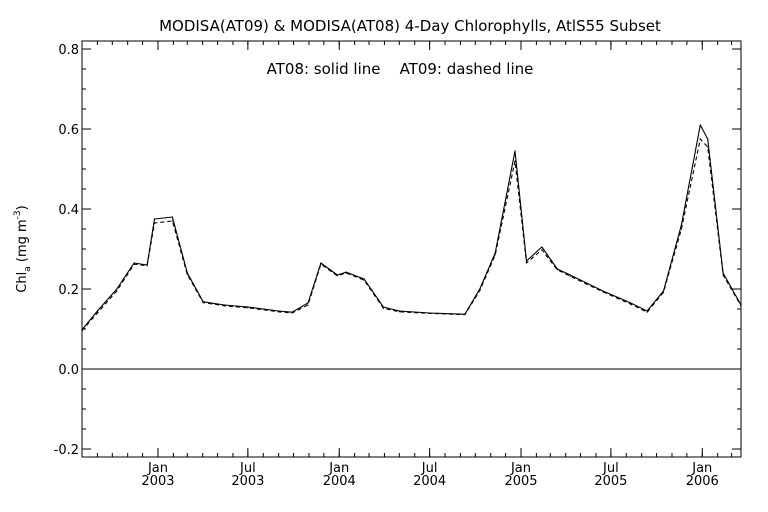 Image resolution: width=768 pixels, height=512 pixels. What do you see at coordinates (400, 69) in the screenshot?
I see `legend-annotation: AT08: solid line AT09: dashed line` at bounding box center [400, 69].